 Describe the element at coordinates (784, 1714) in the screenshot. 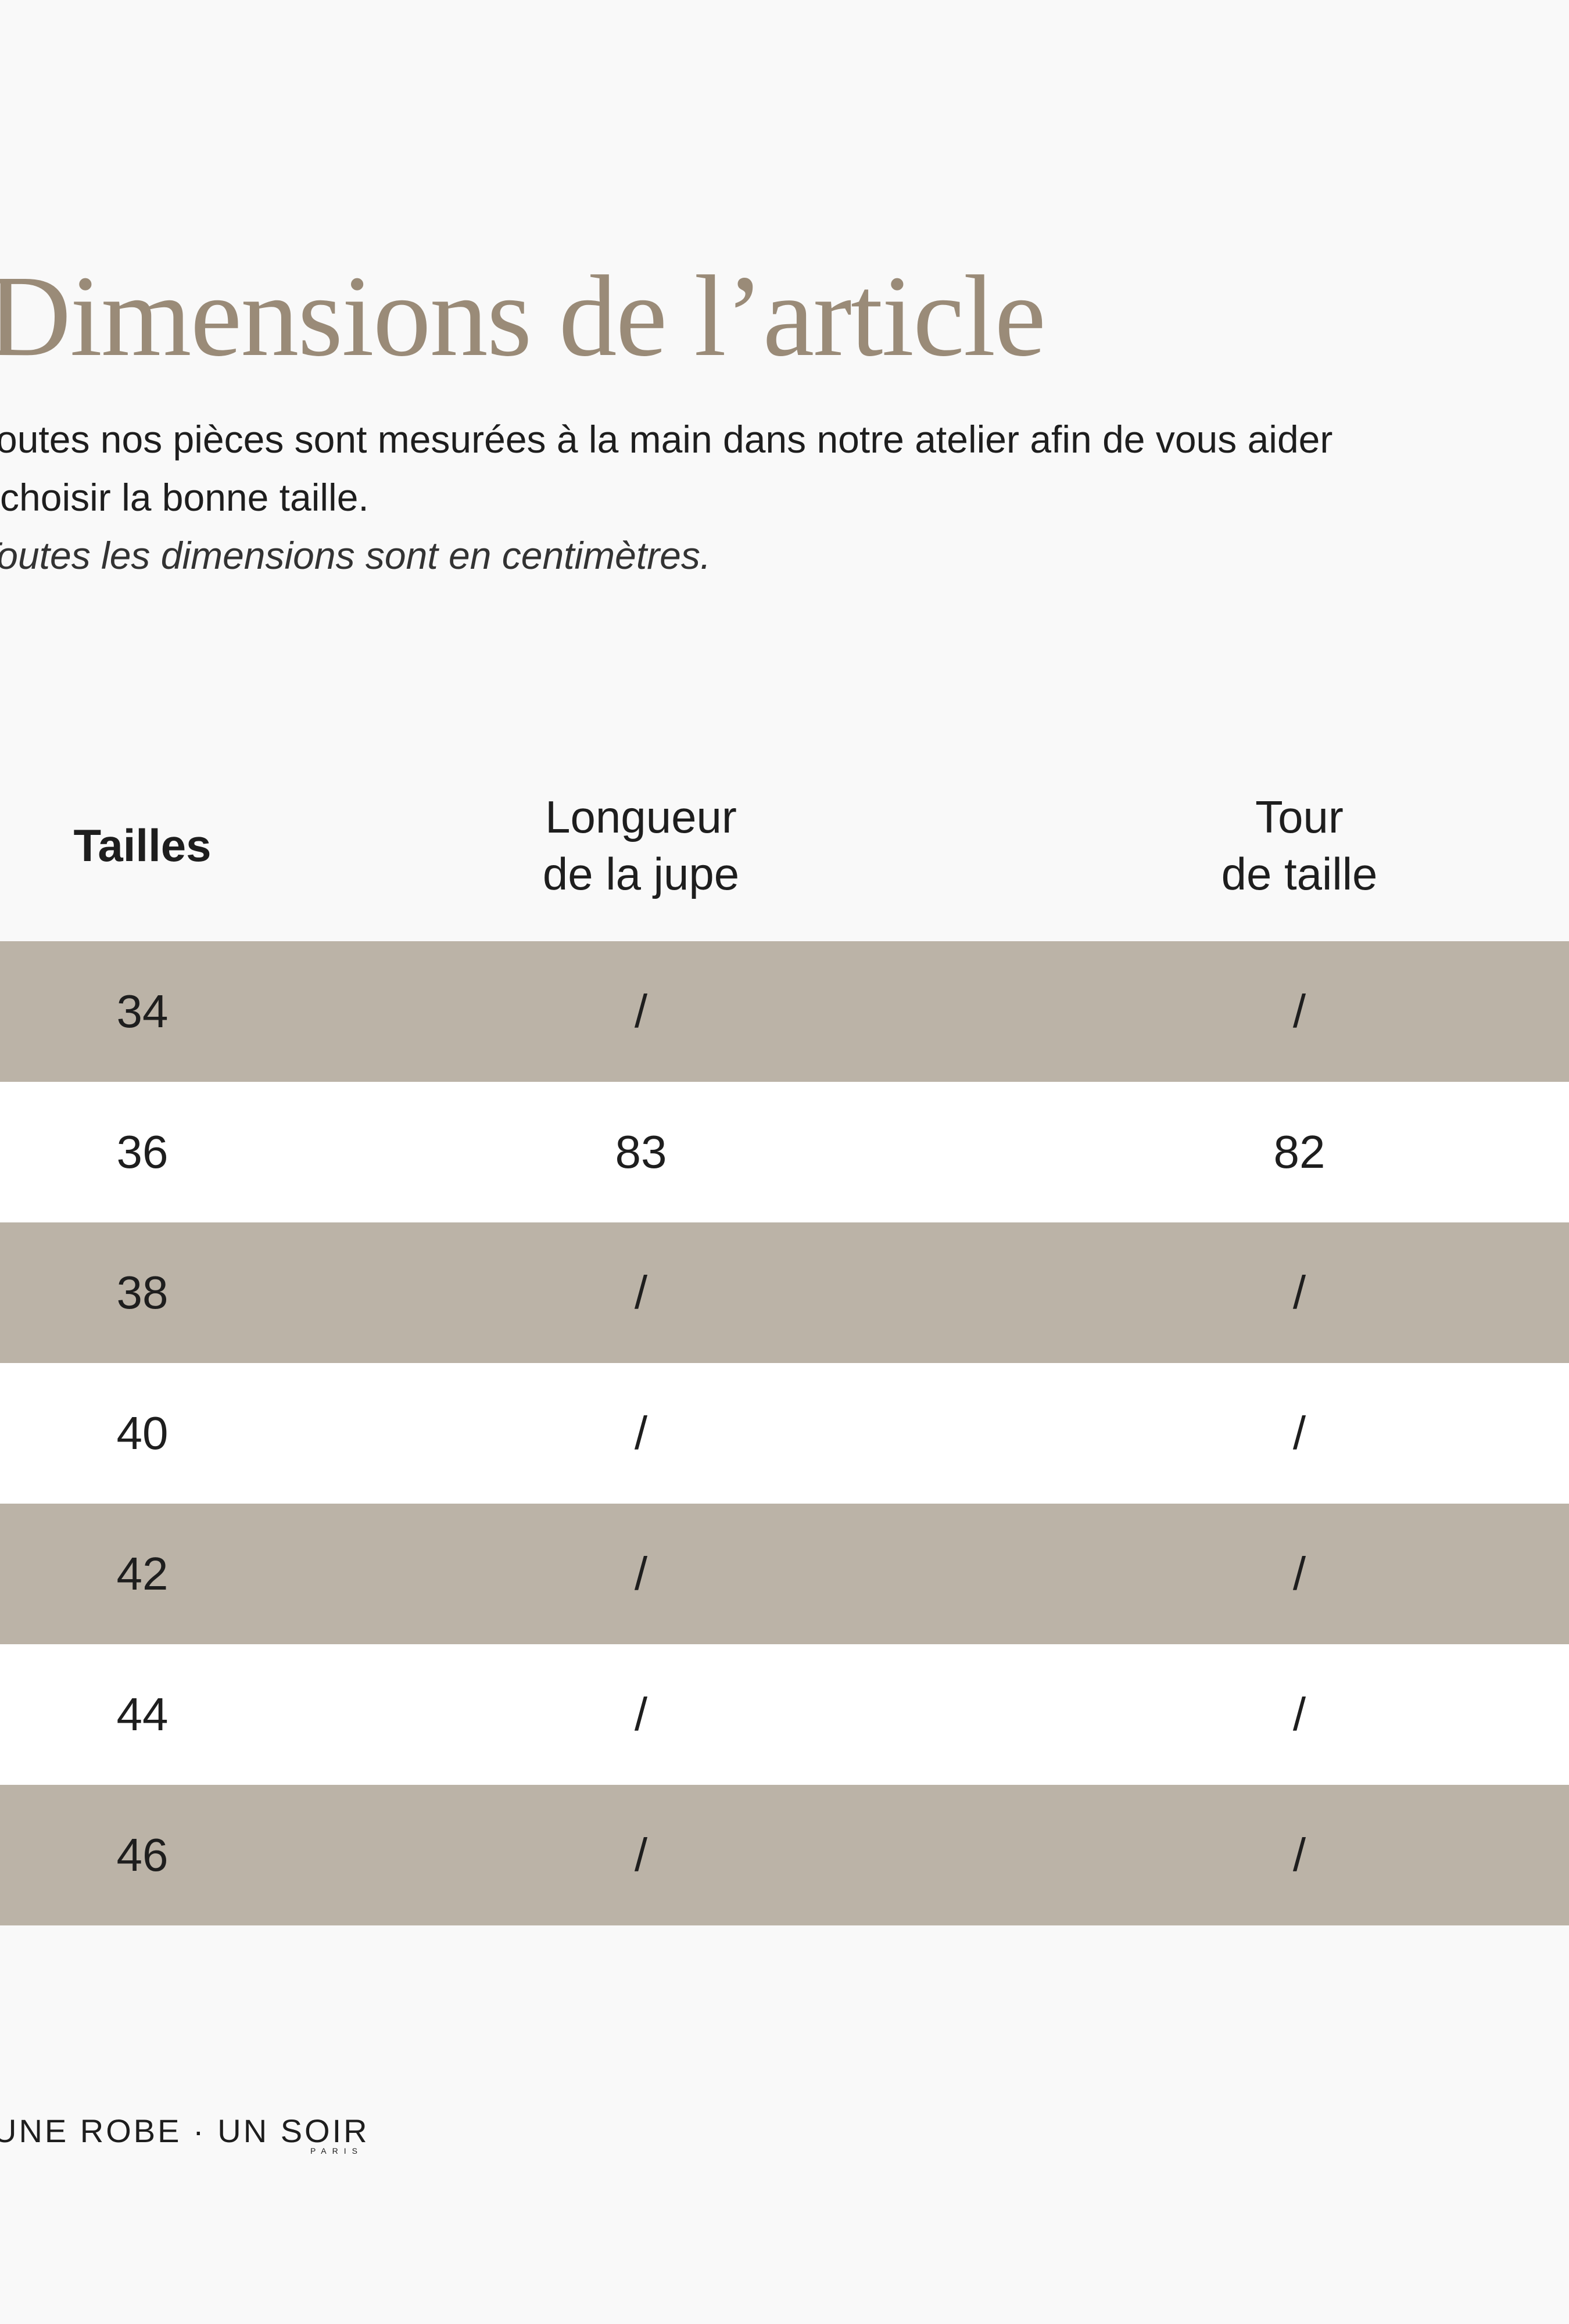

I see `table-row: 44 / /` at that location.